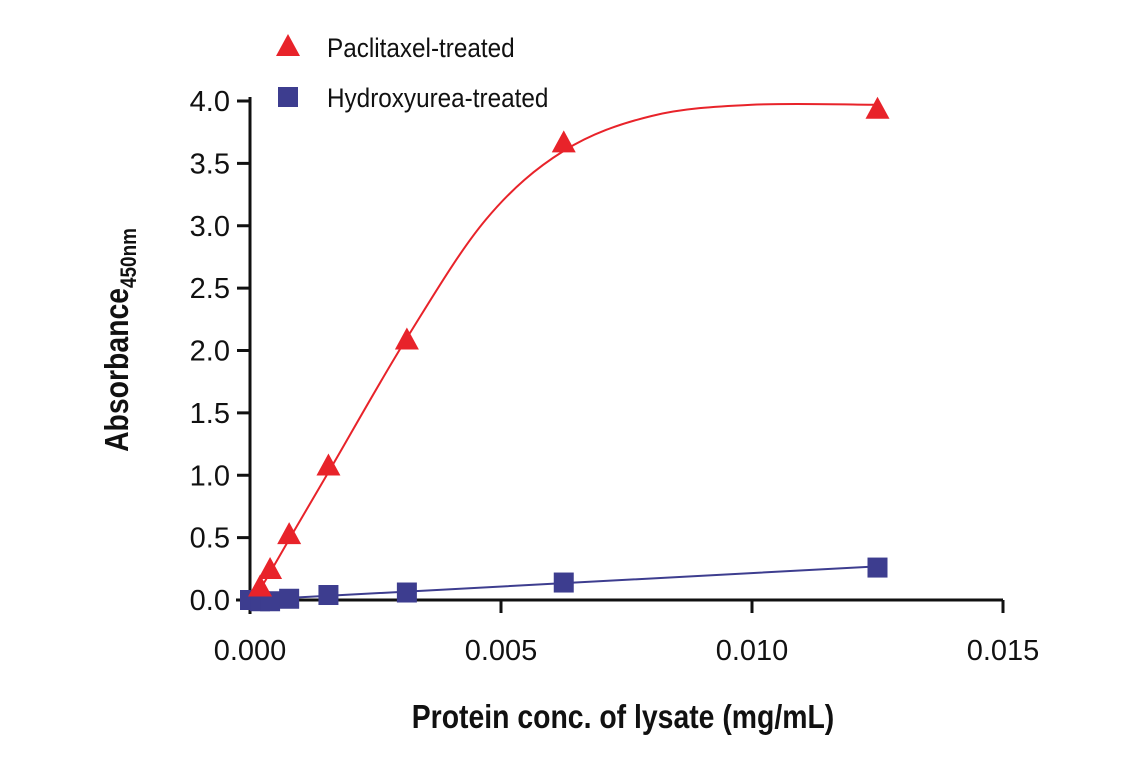 Image resolution: width=1141 pixels, height=773 pixels. What do you see at coordinates (210, 352) in the screenshot?
I see `y-tick-label: 2.0` at bounding box center [210, 352].